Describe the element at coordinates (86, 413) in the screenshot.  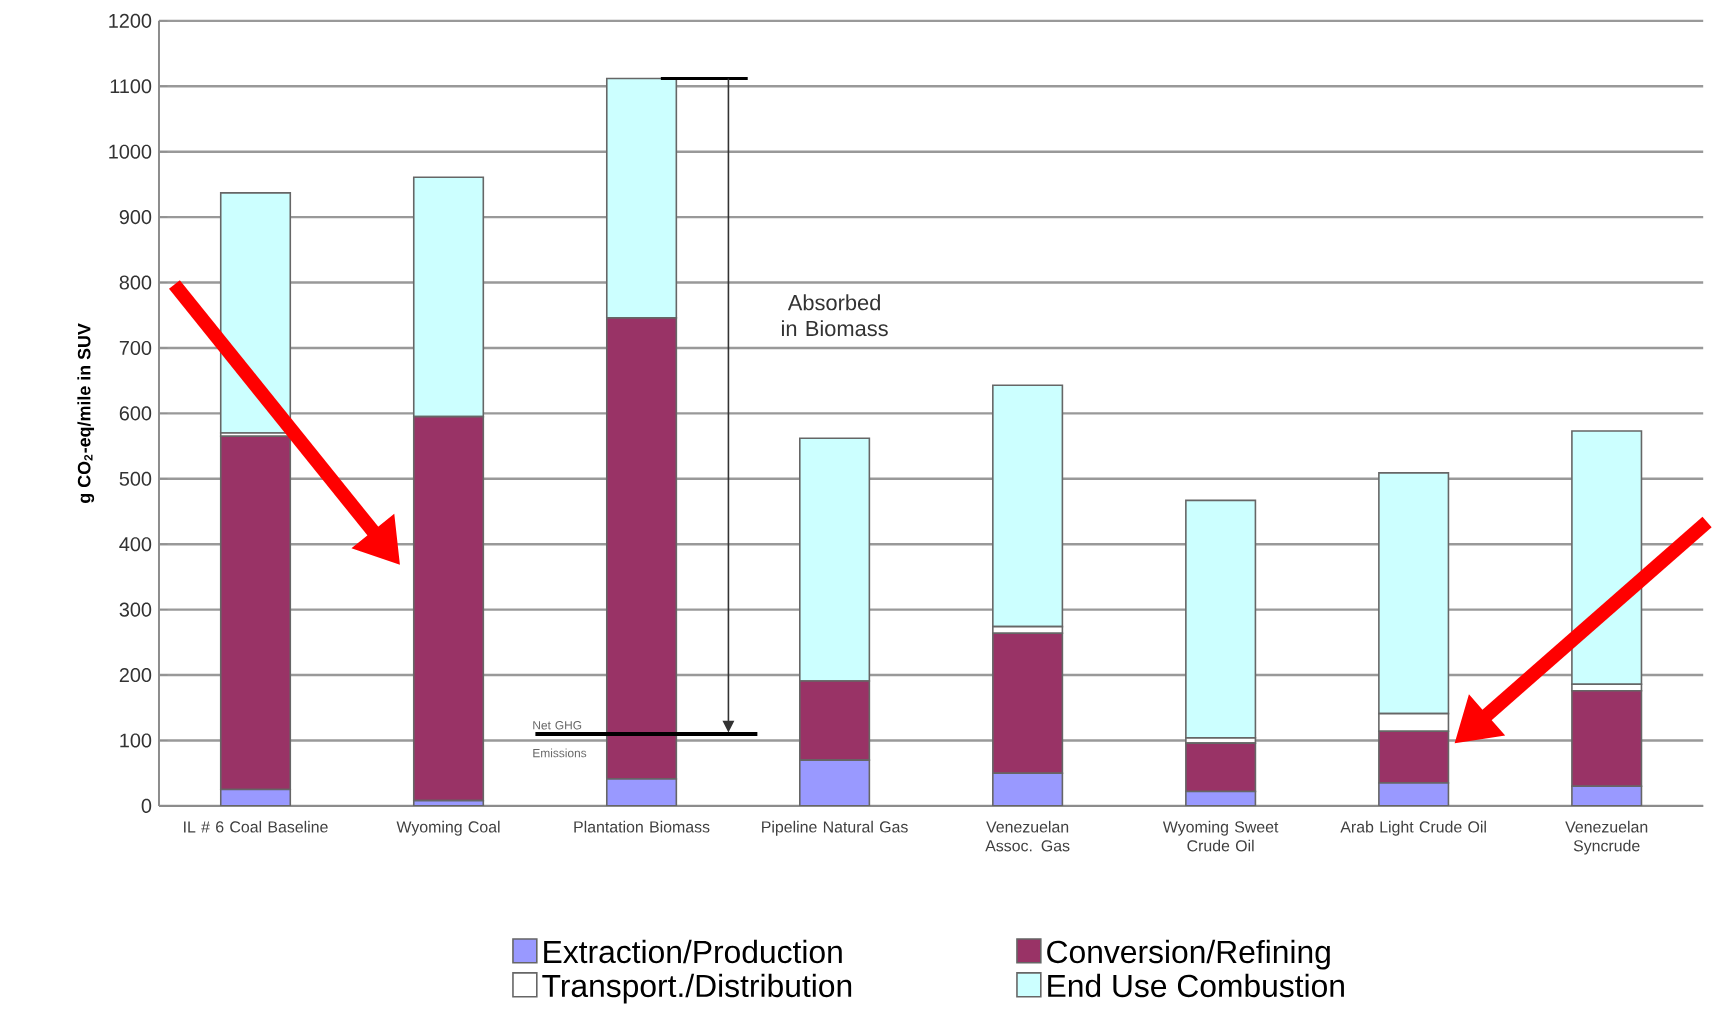
I see `y-axis-title: g CO$_{2}$-eq/mile in SUV` at that location.